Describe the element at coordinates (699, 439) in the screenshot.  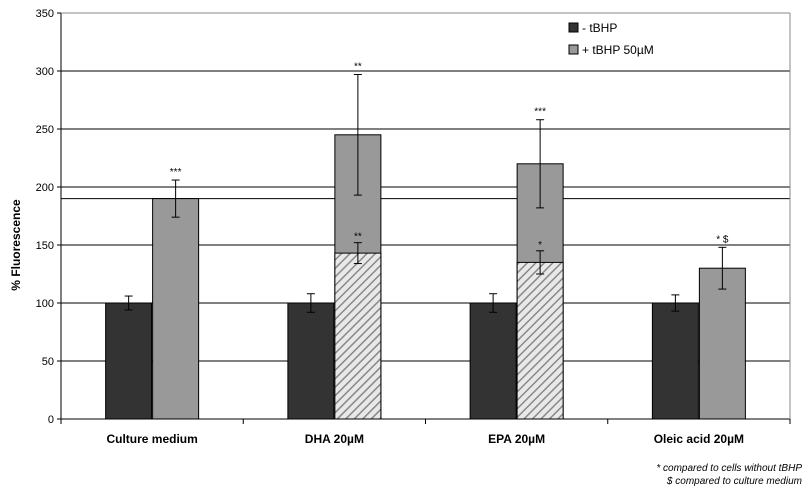
I see `x-category-label: Oleic acid 20µM` at that location.